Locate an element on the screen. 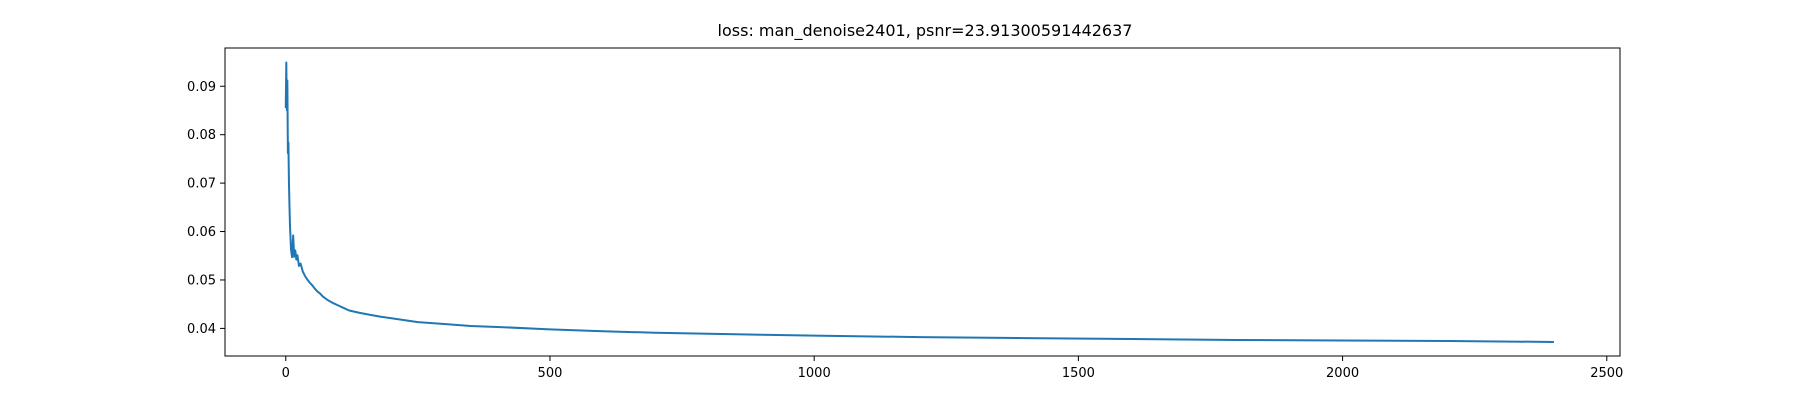  y-tick-label: 0.04 is located at coordinates (201, 329).